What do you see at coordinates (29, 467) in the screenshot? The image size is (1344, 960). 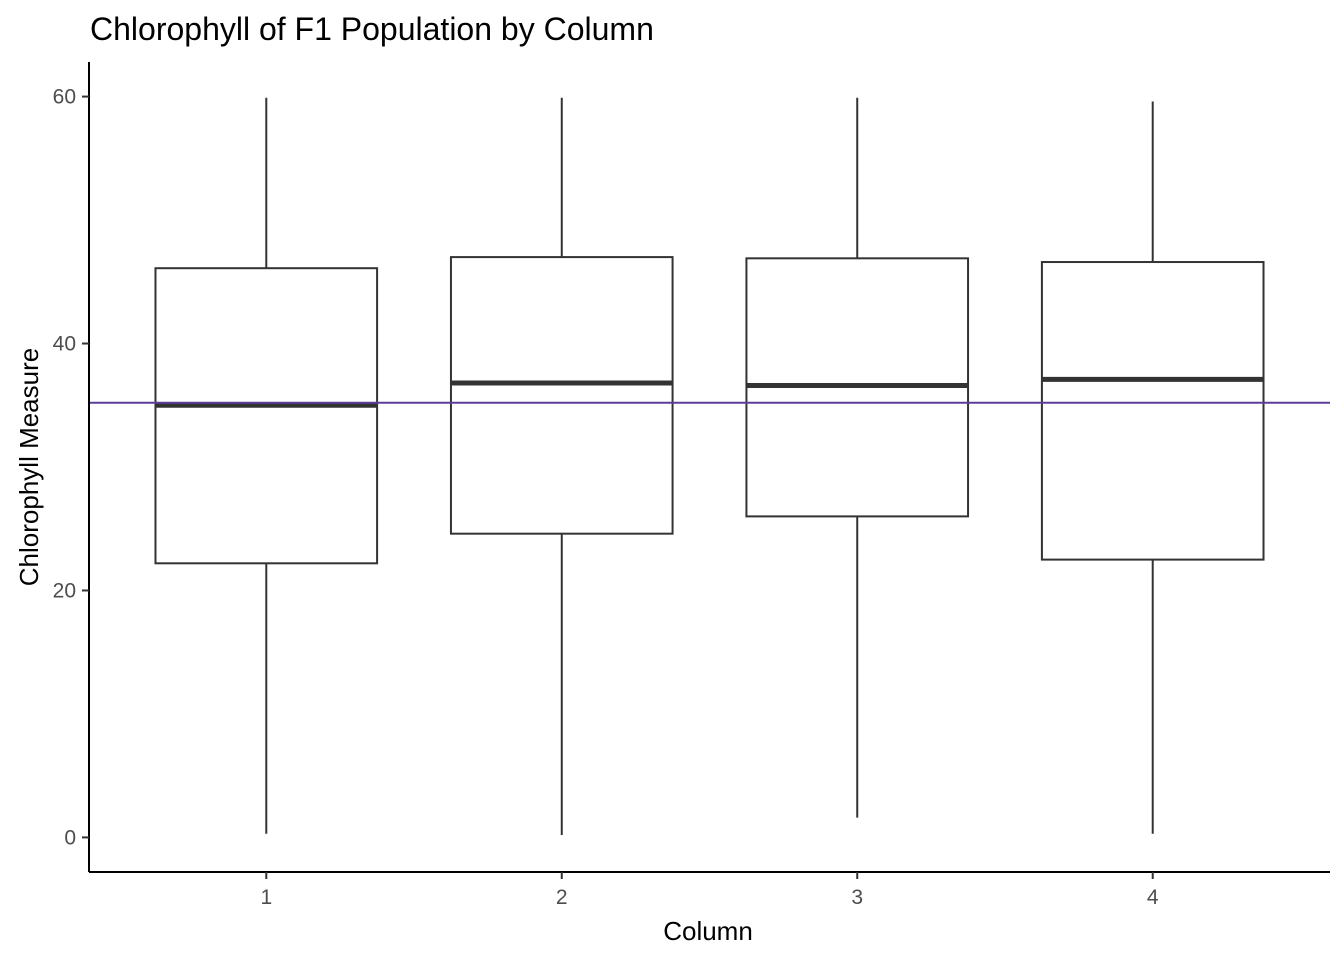 I see `y-axis-title: Chlorophyll Measure` at bounding box center [29, 467].